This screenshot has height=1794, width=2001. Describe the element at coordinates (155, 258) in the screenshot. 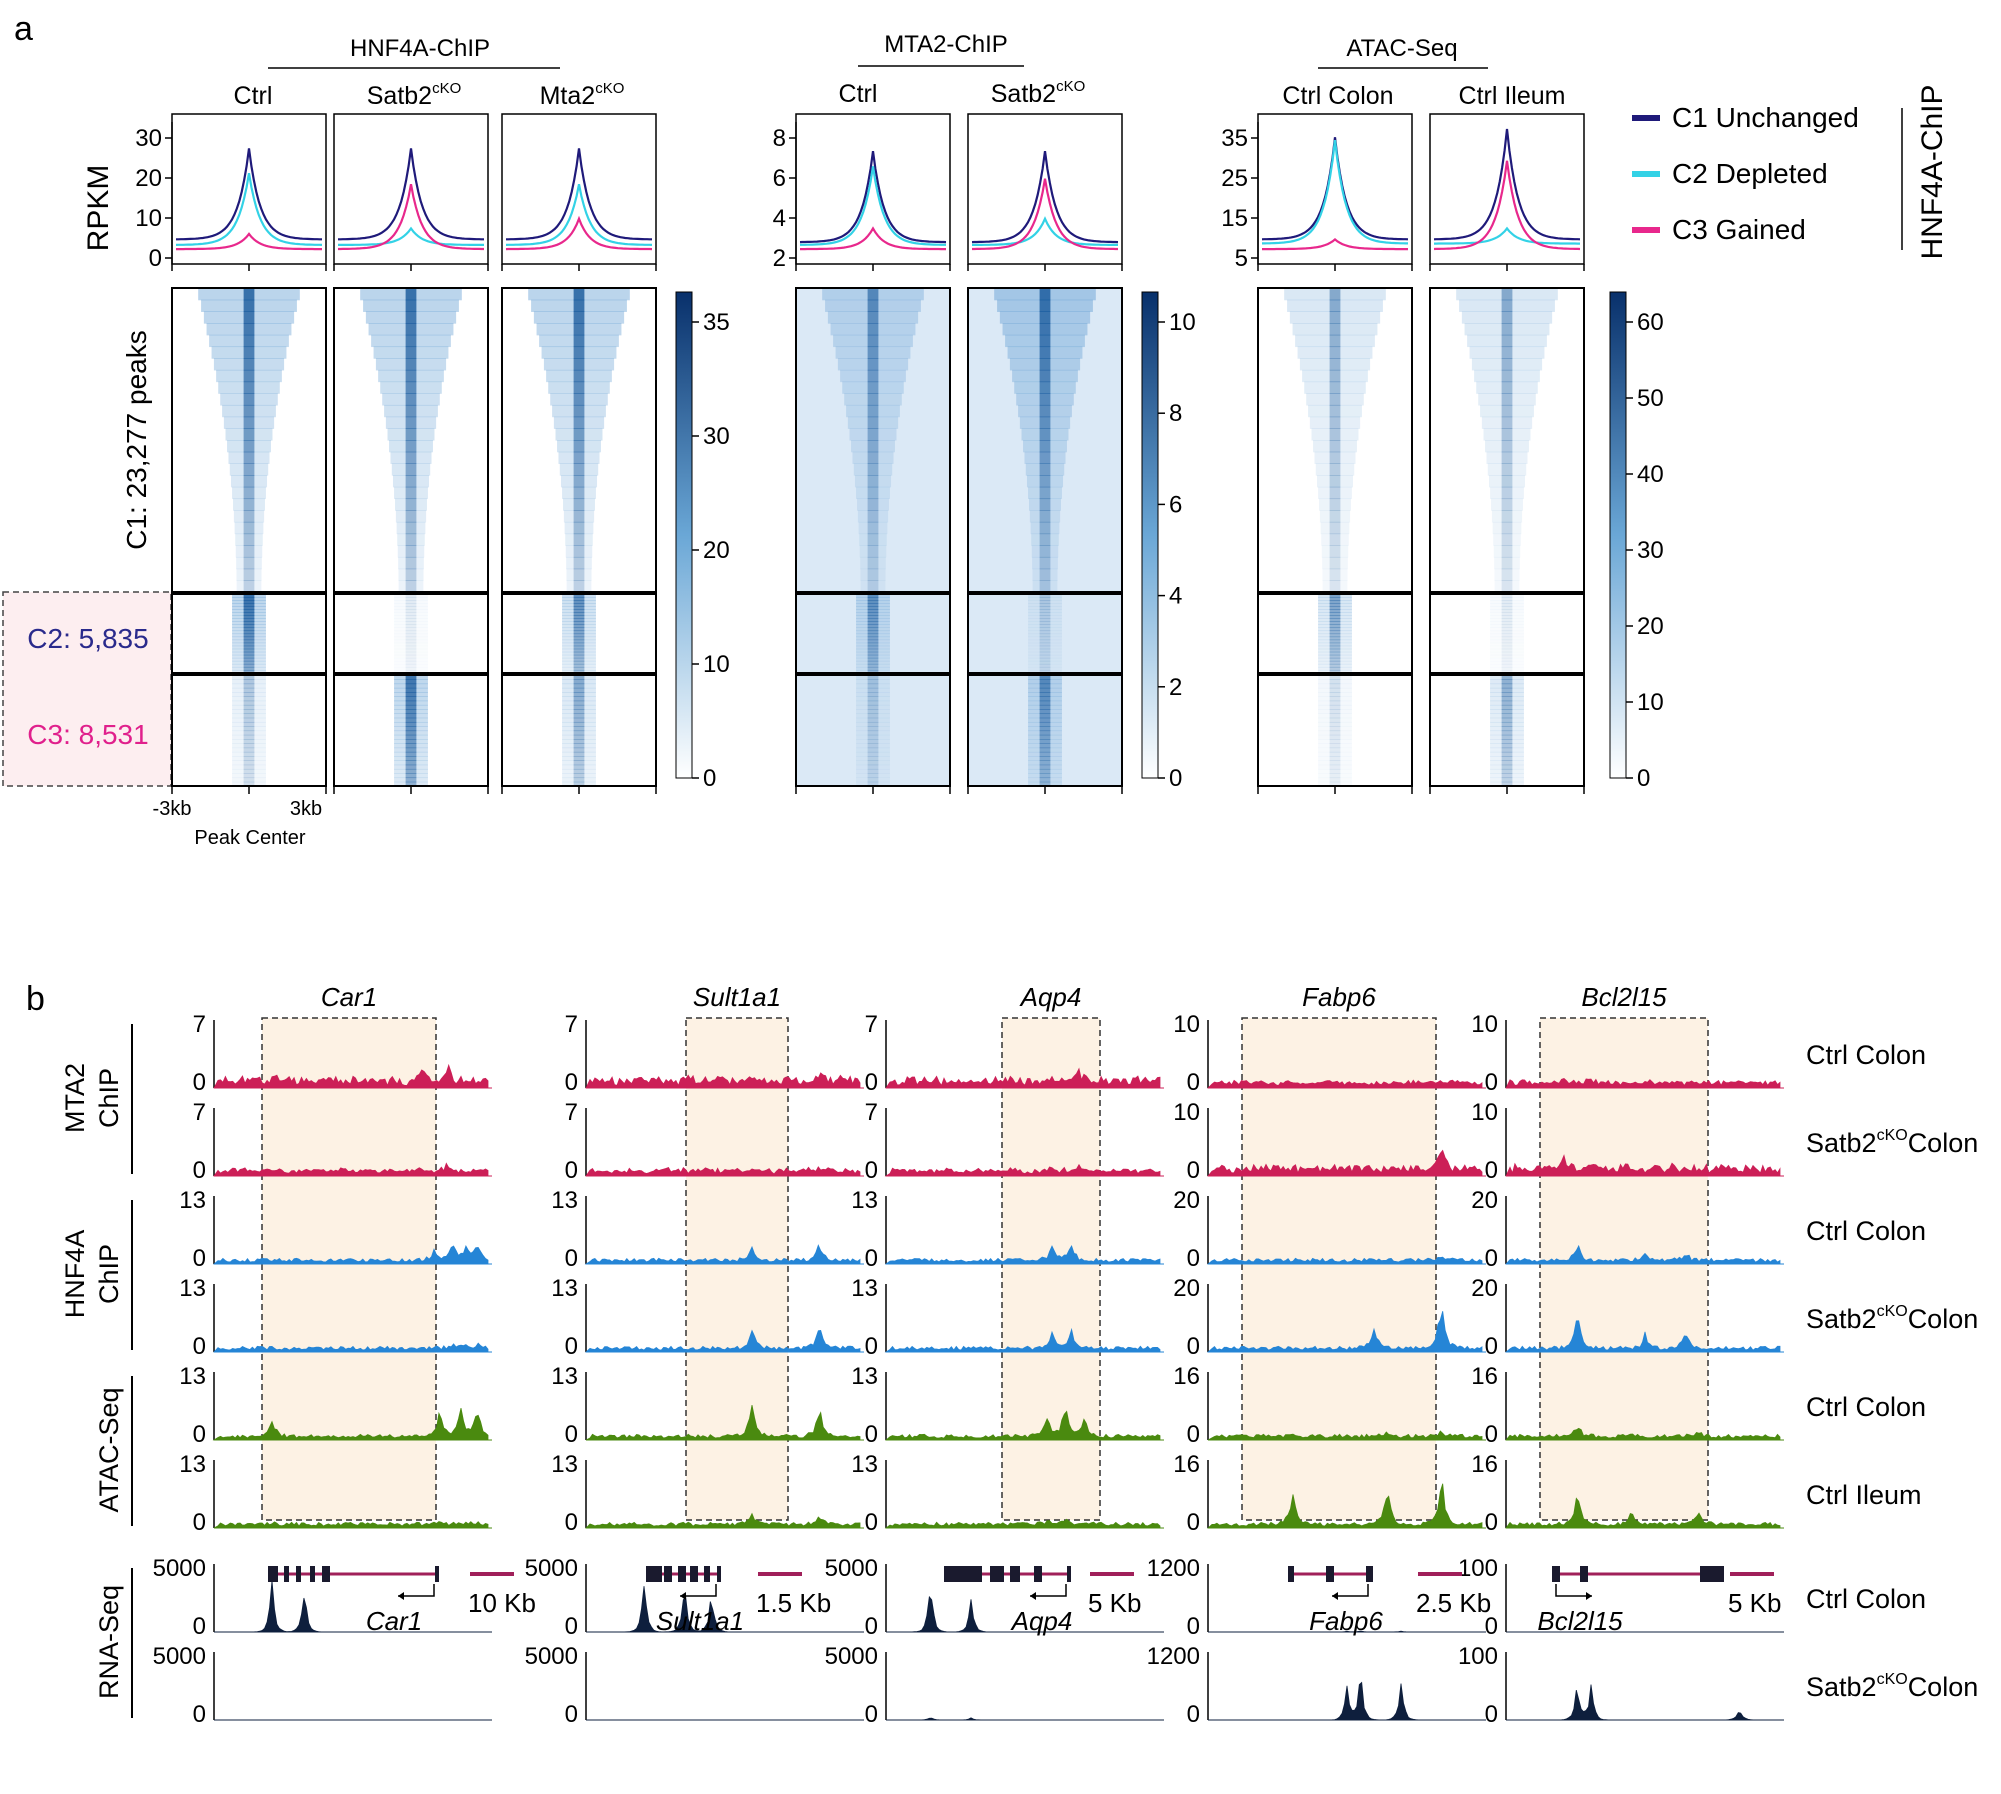

I see `ytick-label: 0` at that location.